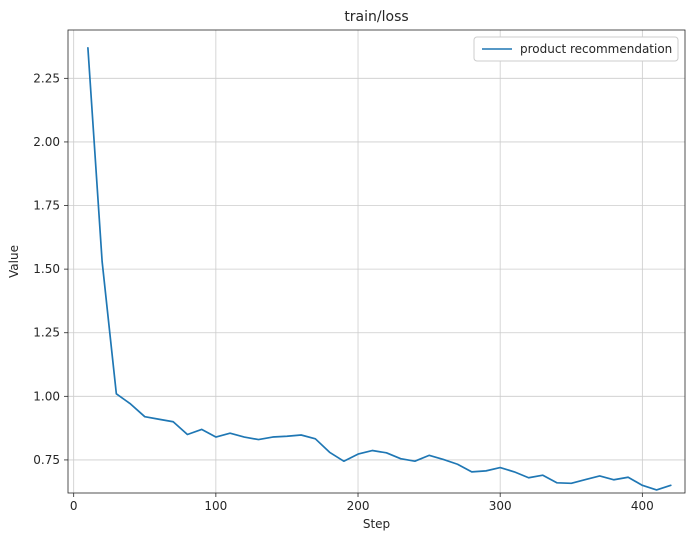 The height and width of the screenshot is (545, 696). Describe the element at coordinates (14, 261) in the screenshot. I see `y-axis-label: Value` at that location.